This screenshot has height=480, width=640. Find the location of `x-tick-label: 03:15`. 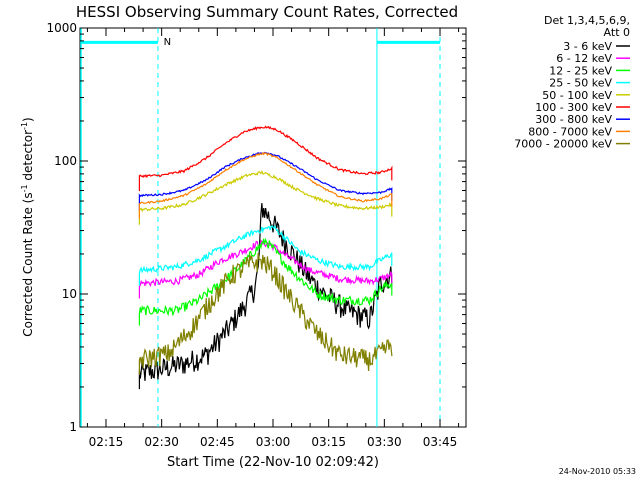

x-tick-label: 03:15 is located at coordinates (328, 442).